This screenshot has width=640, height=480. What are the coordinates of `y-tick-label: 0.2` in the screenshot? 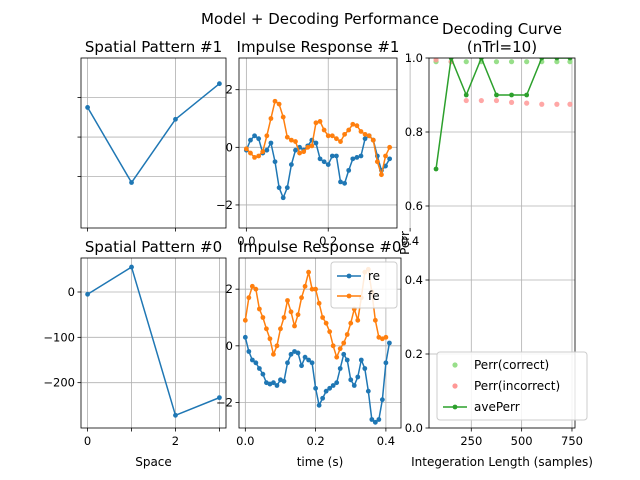 It's located at (414, 354).